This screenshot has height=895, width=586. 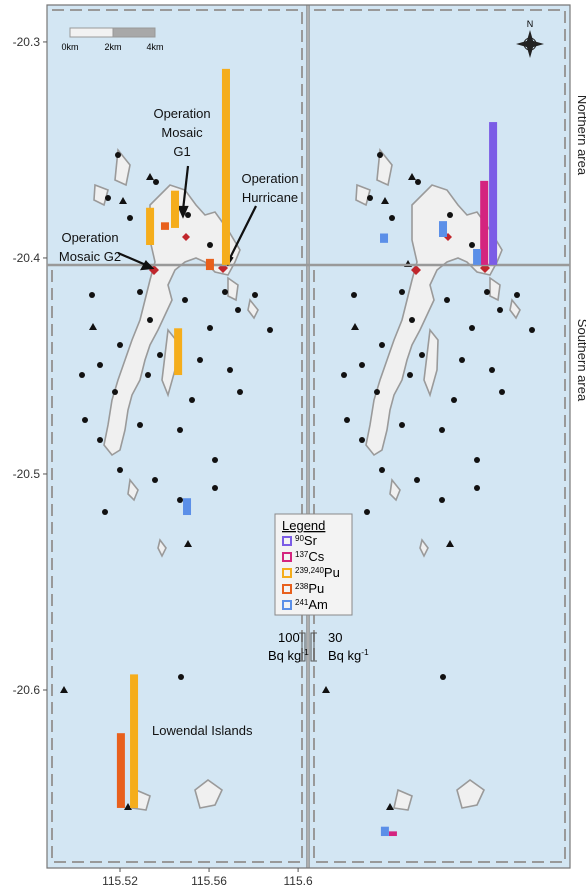 I want to click on scale-label: 4km, so click(x=154, y=47).